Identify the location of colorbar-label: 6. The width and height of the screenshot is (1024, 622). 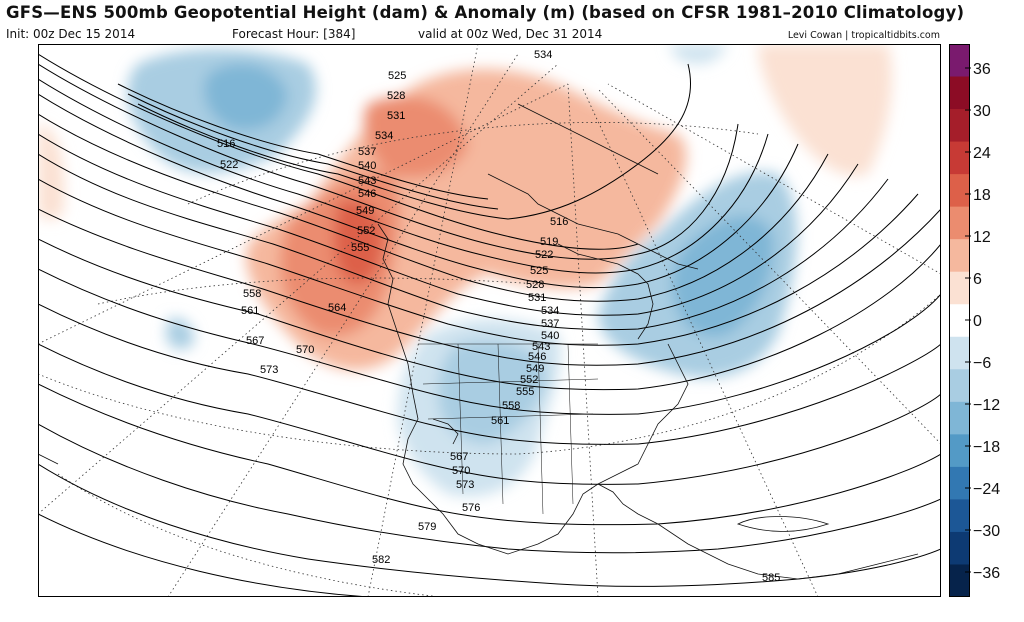
(977, 279).